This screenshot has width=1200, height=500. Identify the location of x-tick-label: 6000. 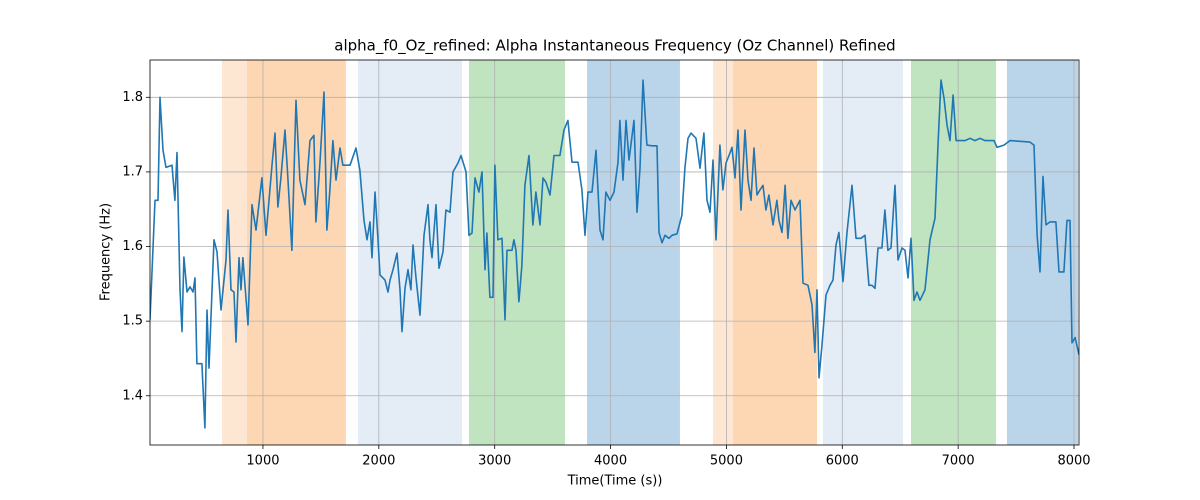
(842, 461).